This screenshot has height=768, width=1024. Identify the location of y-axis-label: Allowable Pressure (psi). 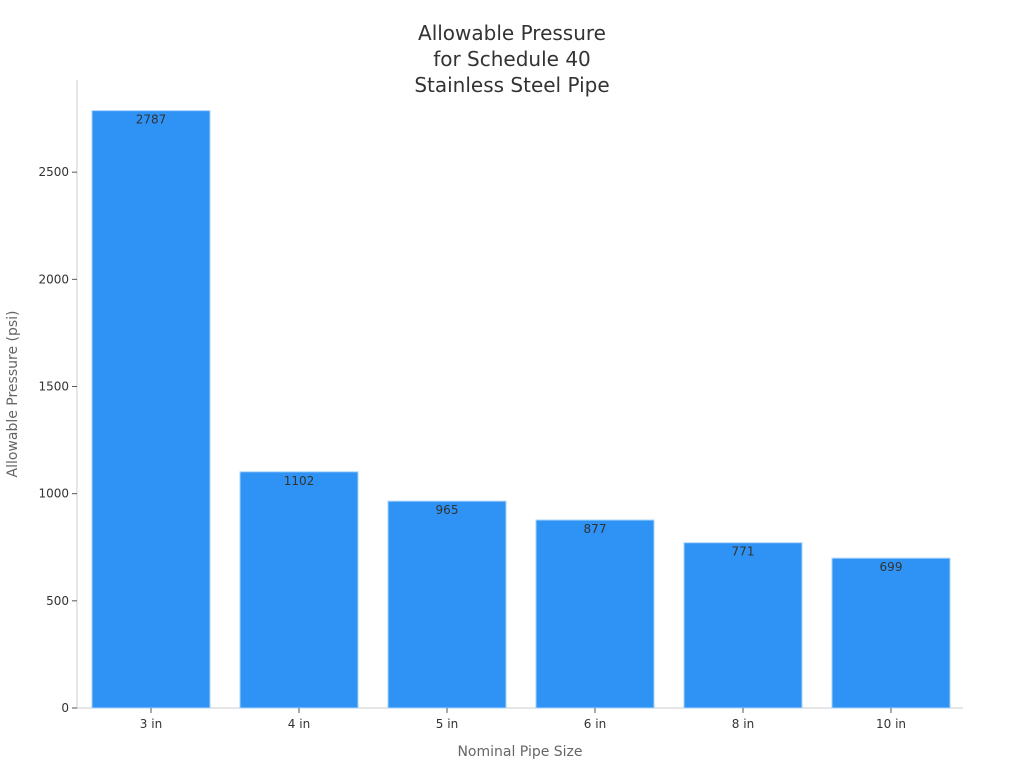
(13, 393).